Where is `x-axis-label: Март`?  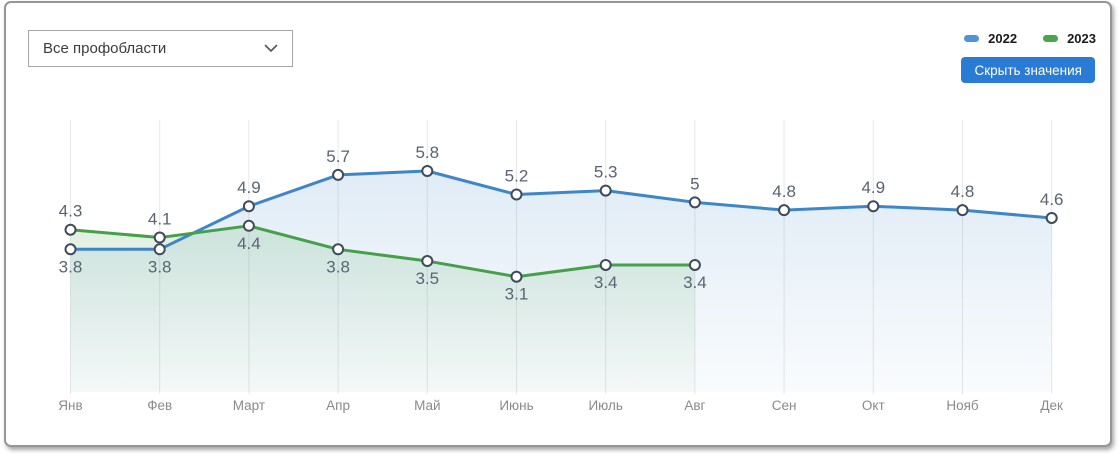
x-axis-label: Март is located at coordinates (249, 405).